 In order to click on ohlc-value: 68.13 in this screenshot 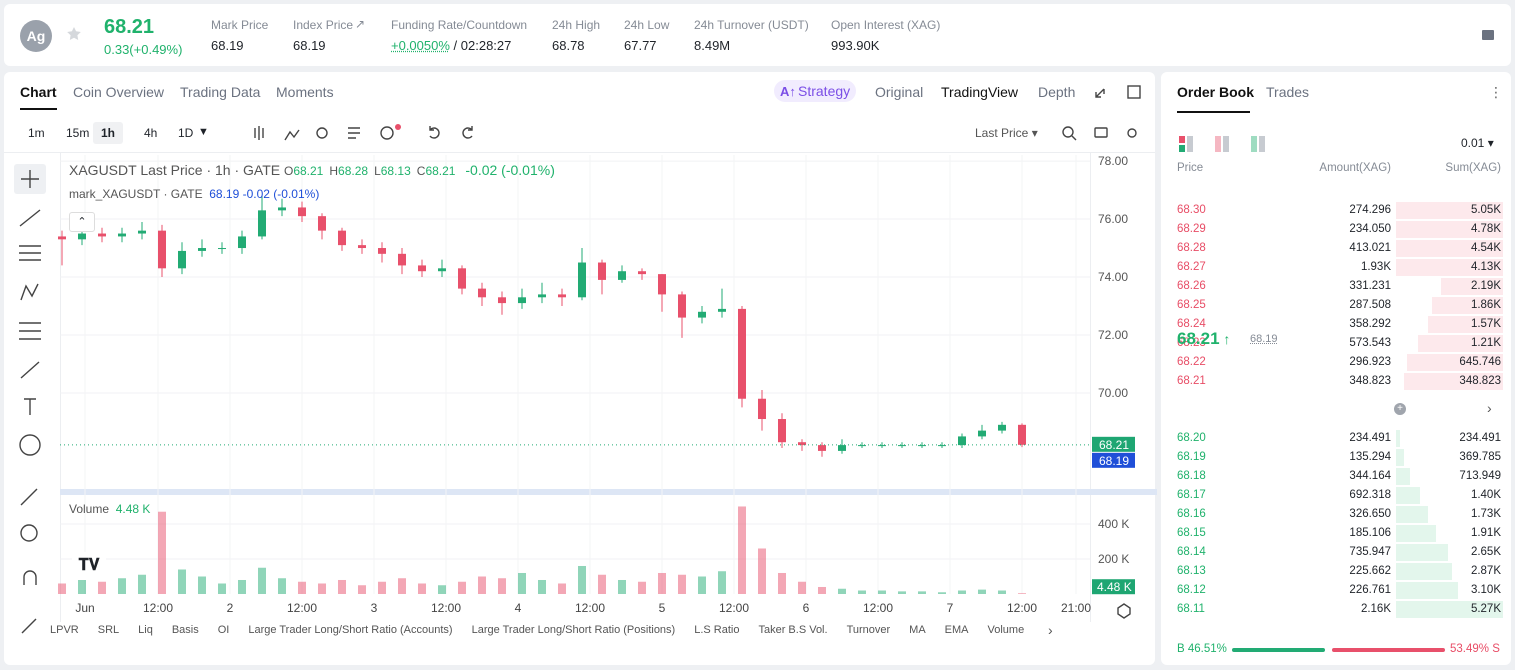, I will do `click(395, 171)`.